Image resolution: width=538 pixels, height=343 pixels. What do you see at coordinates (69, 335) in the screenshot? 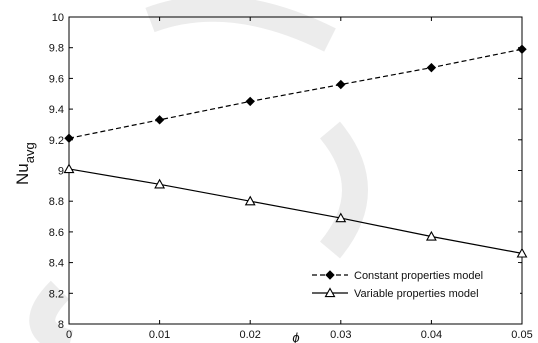
I see `x-tick-label: 0` at bounding box center [69, 335].